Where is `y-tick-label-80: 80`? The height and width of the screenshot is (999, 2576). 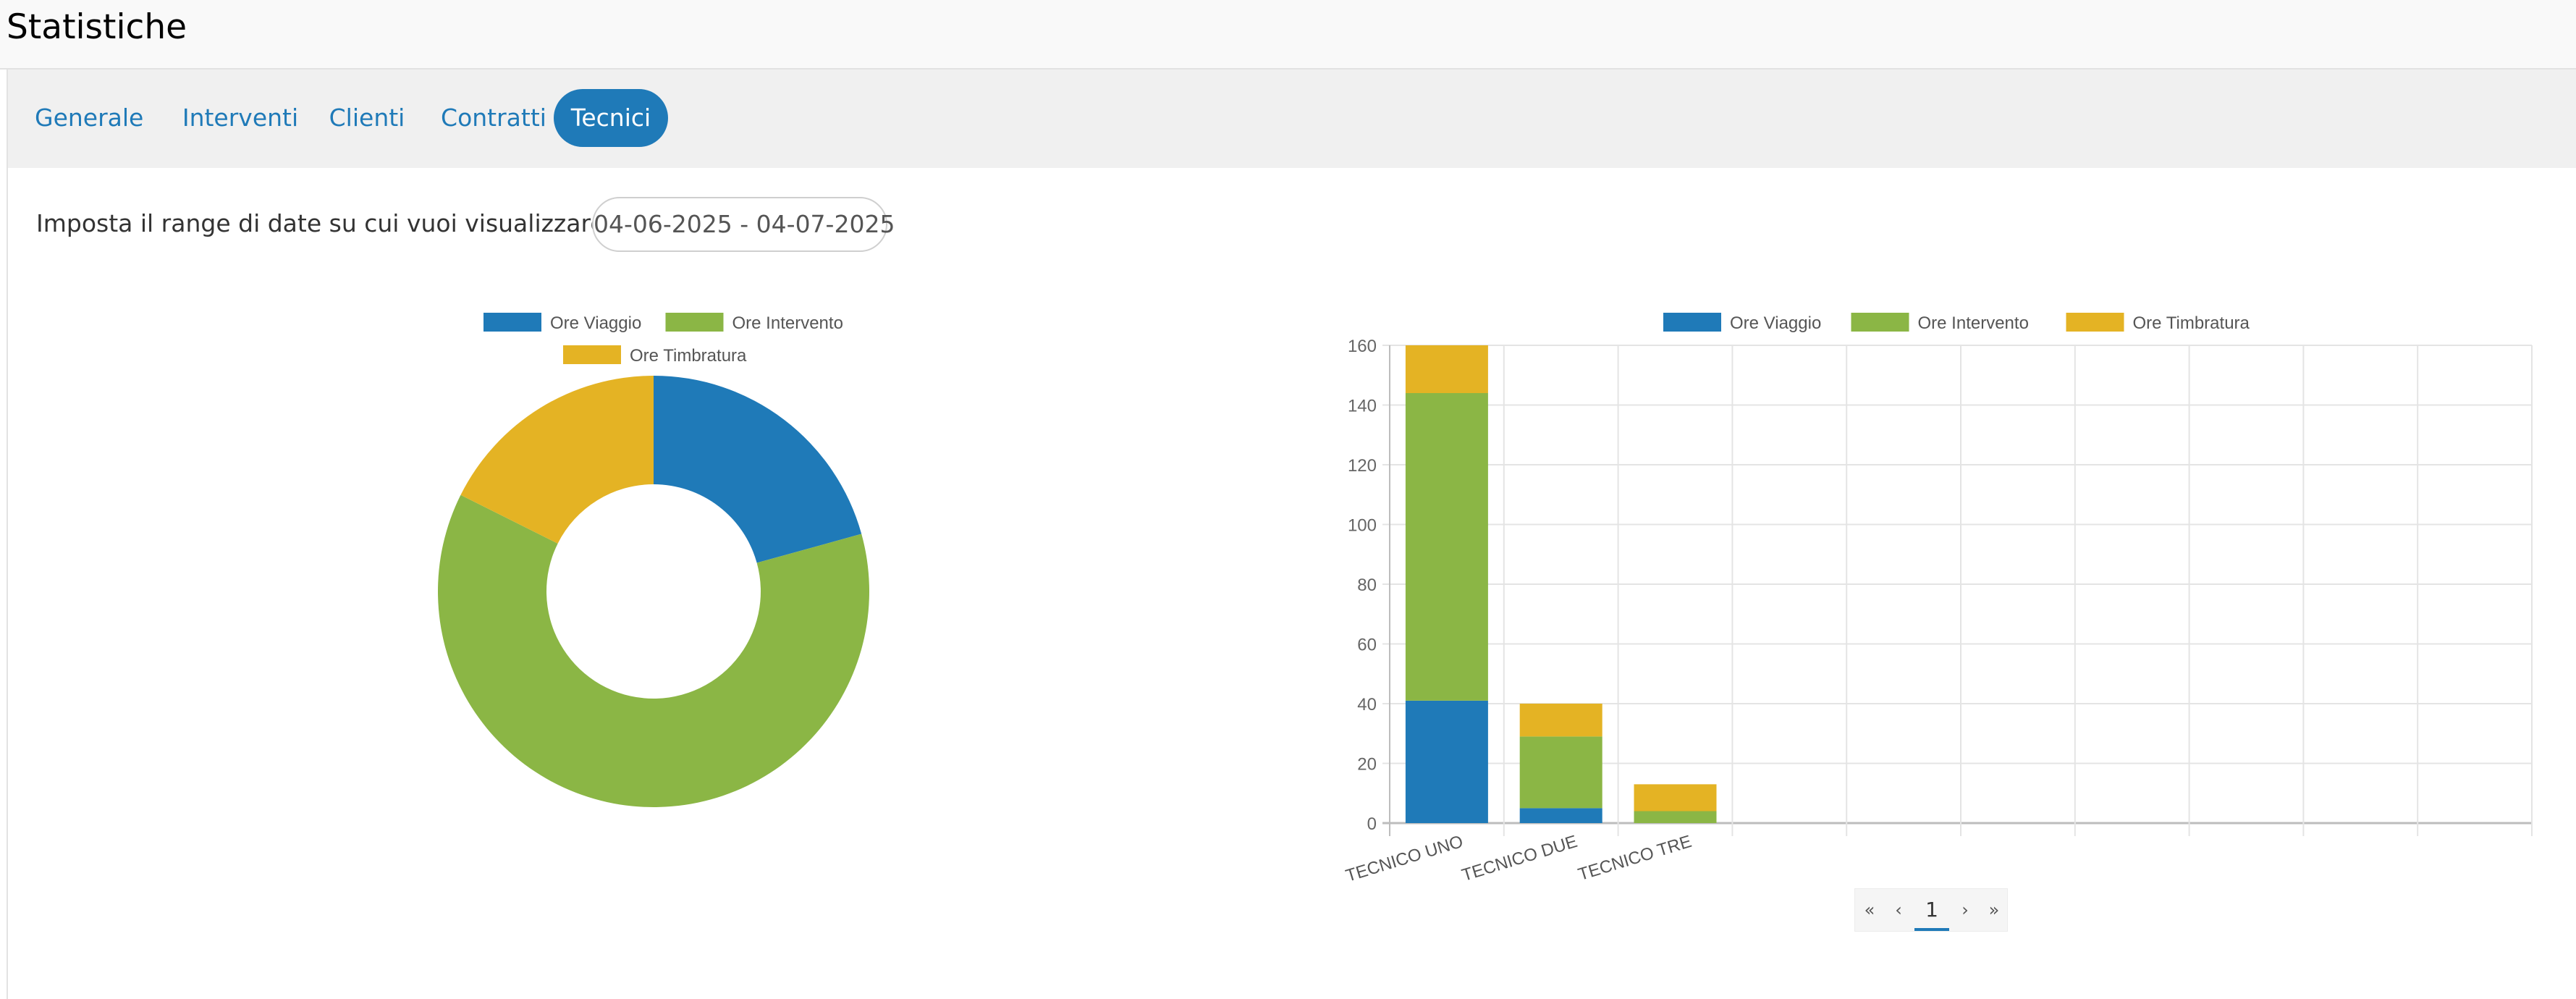 y-tick-label-80: 80 is located at coordinates (1367, 585).